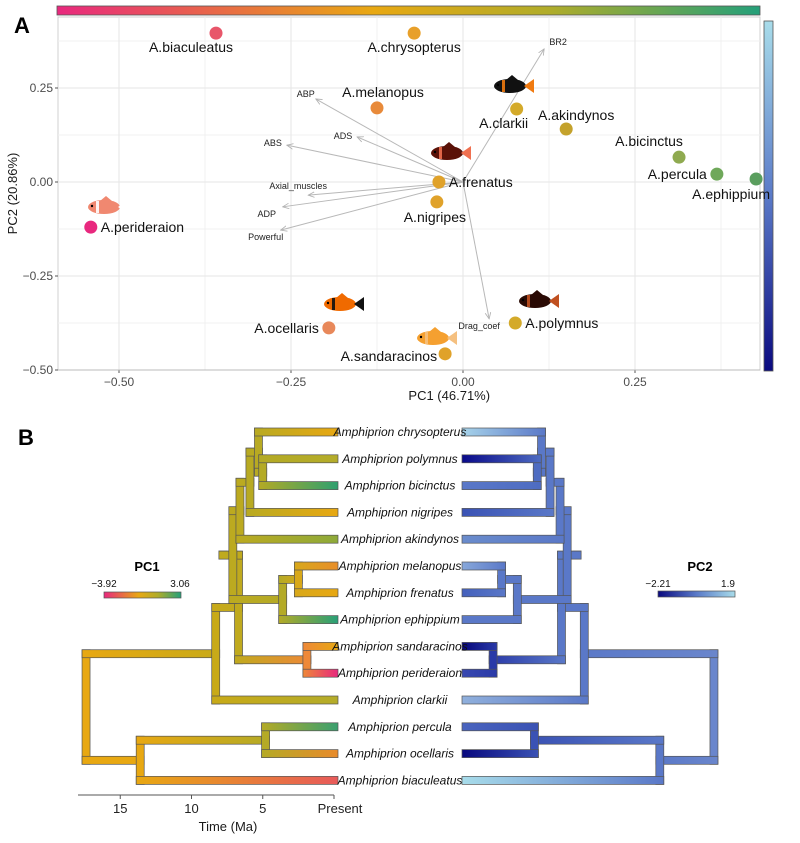 The image size is (800, 843). I want to click on data-point-group: A.polymnus, so click(553, 323).